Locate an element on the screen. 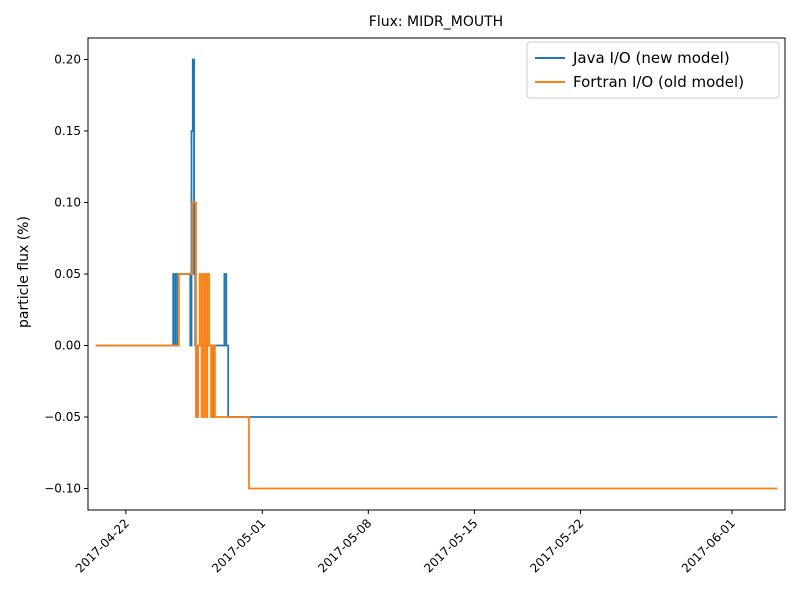  y-axis-label: particle flux (%) is located at coordinates (24, 272).